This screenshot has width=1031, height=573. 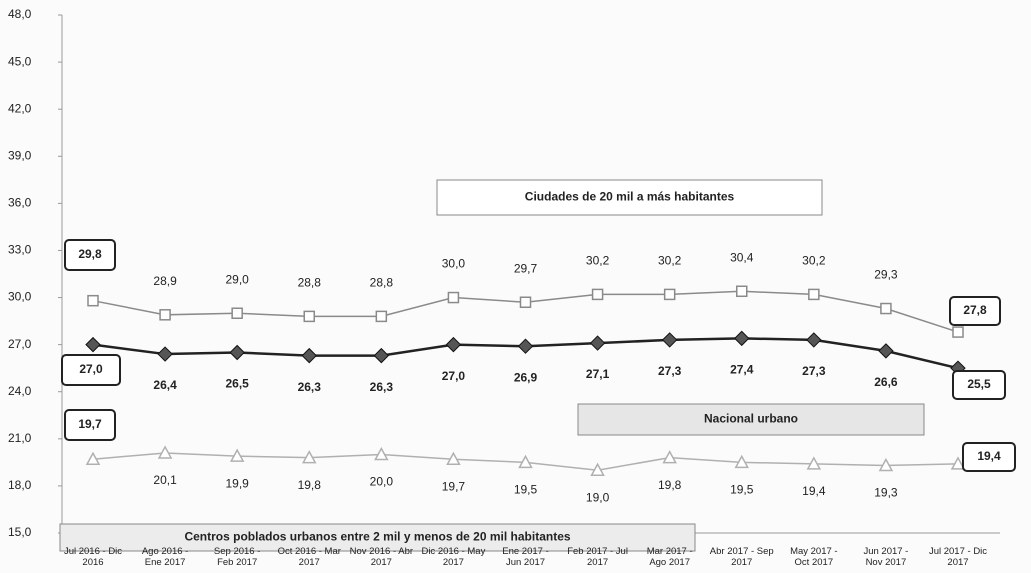 I want to click on y-tick-label: 27,0, so click(x=20, y=344).